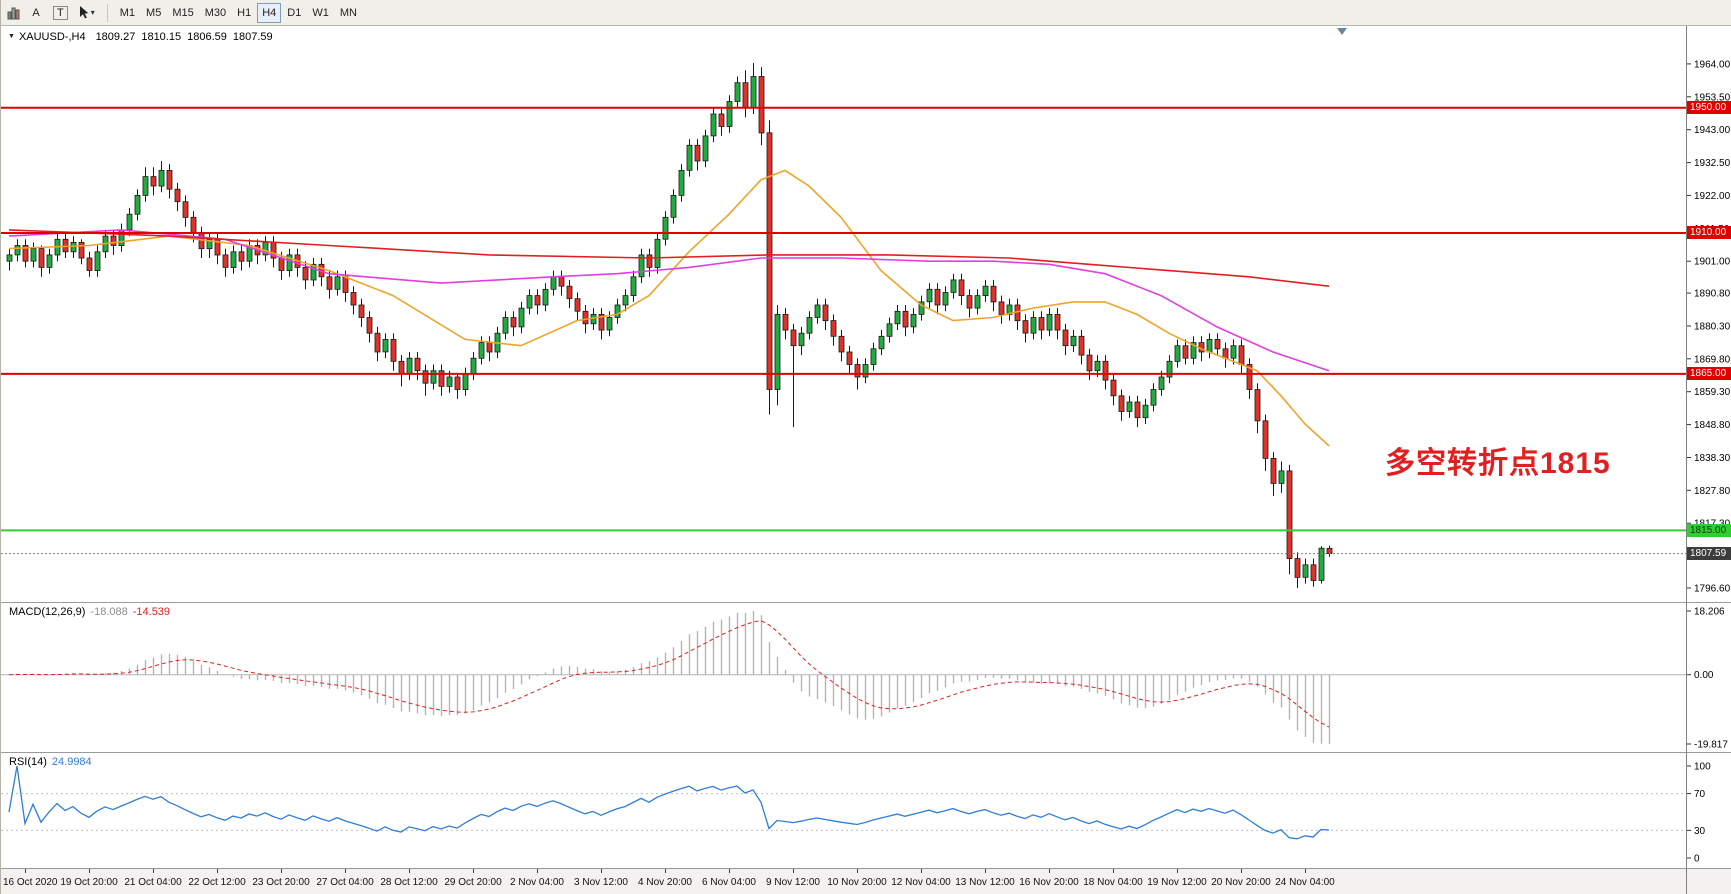  Describe the element at coordinates (1709, 553) in the screenshot. I see `price-tag-1807.59: 1807.59` at that location.